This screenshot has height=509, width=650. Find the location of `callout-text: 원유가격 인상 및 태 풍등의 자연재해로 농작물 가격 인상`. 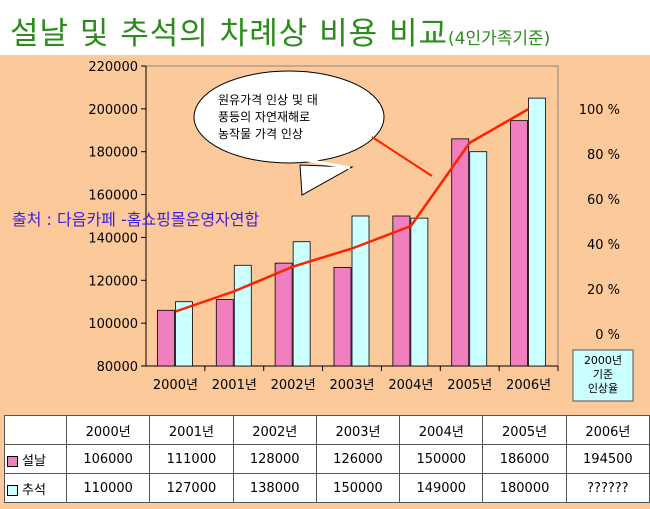

callout-text: 원유가격 인상 및 태 풍등의 자연재해로 농작물 가격 인상 is located at coordinates (268, 117).